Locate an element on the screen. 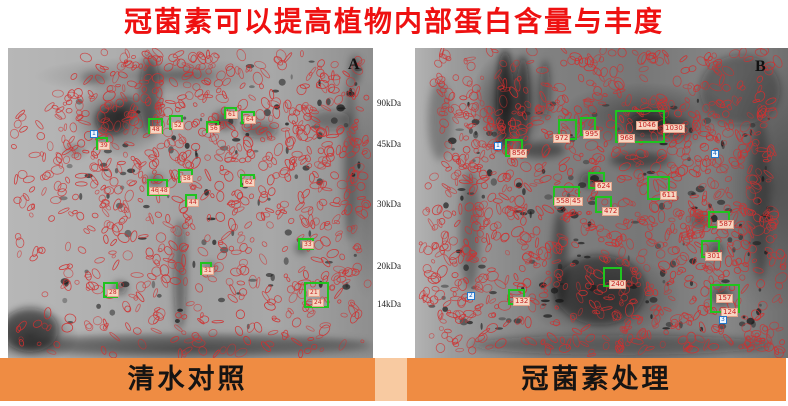  spot-id-label: 968 is located at coordinates (627, 138).